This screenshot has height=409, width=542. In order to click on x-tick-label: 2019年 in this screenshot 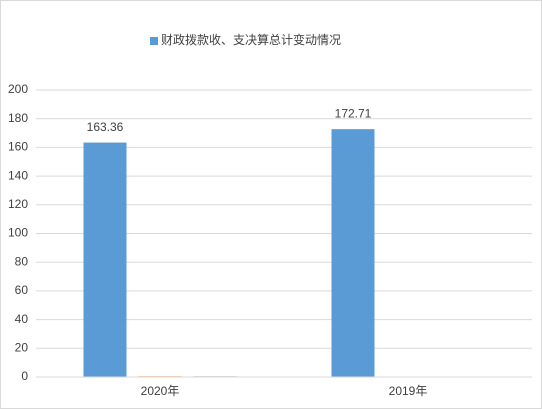, I will do `click(408, 391)`.